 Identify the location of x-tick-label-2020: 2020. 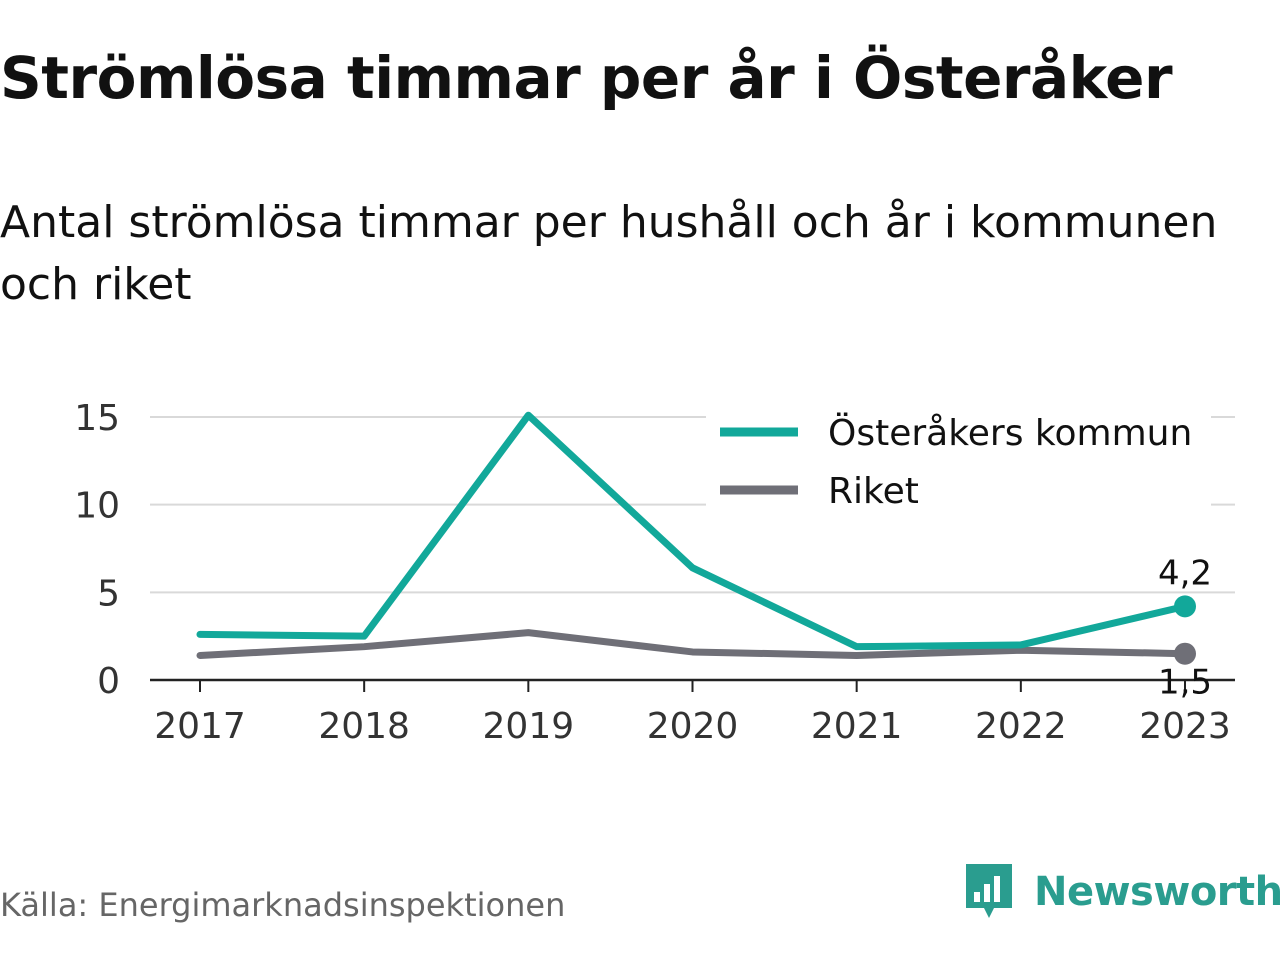
(693, 726).